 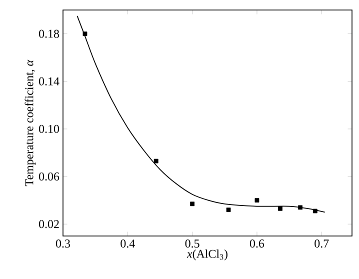 What do you see at coordinates (30, 123) in the screenshot?
I see `y-axis-title: Temperature coefficient, α` at bounding box center [30, 123].